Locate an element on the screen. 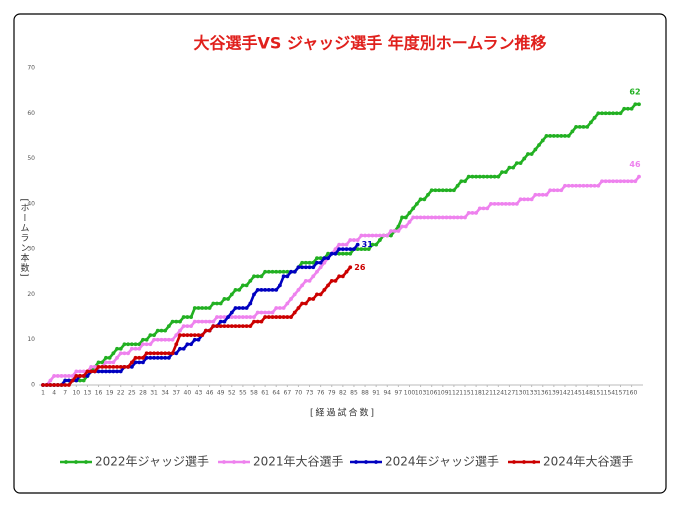 Image resolution: width=680 pixels, height=510 pixels. y-tick-label: 10 is located at coordinates (31, 339).